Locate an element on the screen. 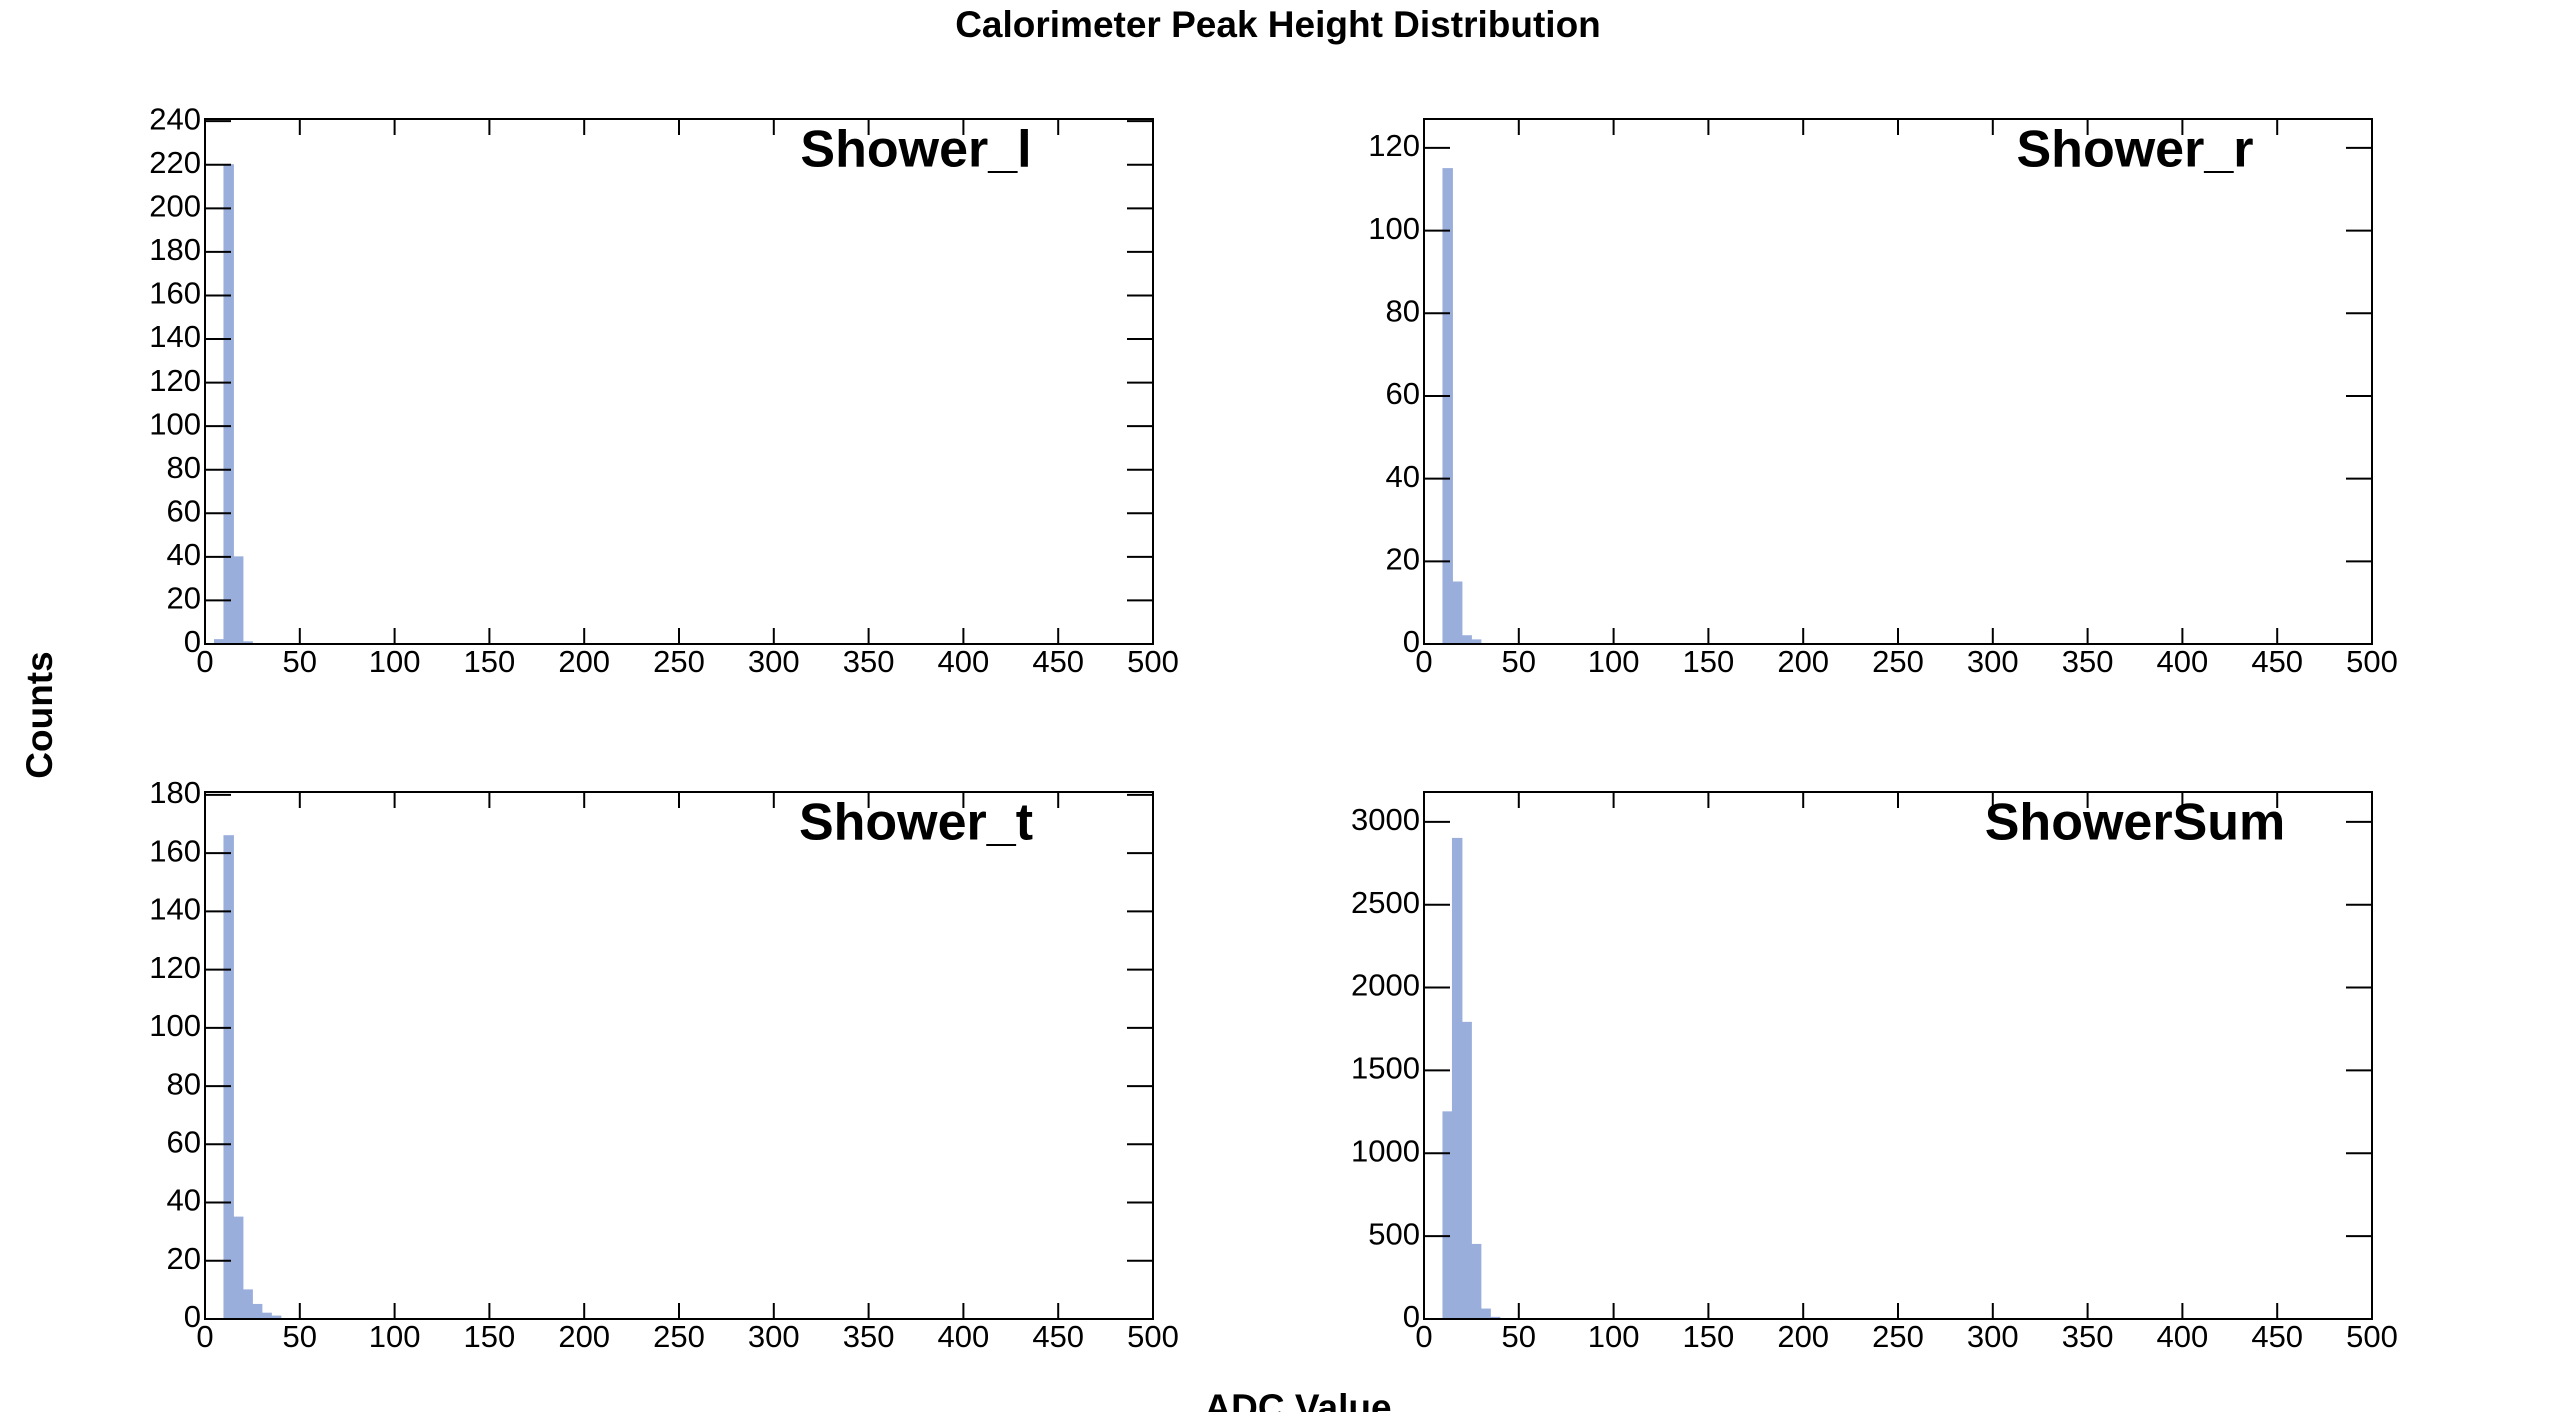 The width and height of the screenshot is (2556, 1412). y-tick-label: 2500 is located at coordinates (1385, 902).